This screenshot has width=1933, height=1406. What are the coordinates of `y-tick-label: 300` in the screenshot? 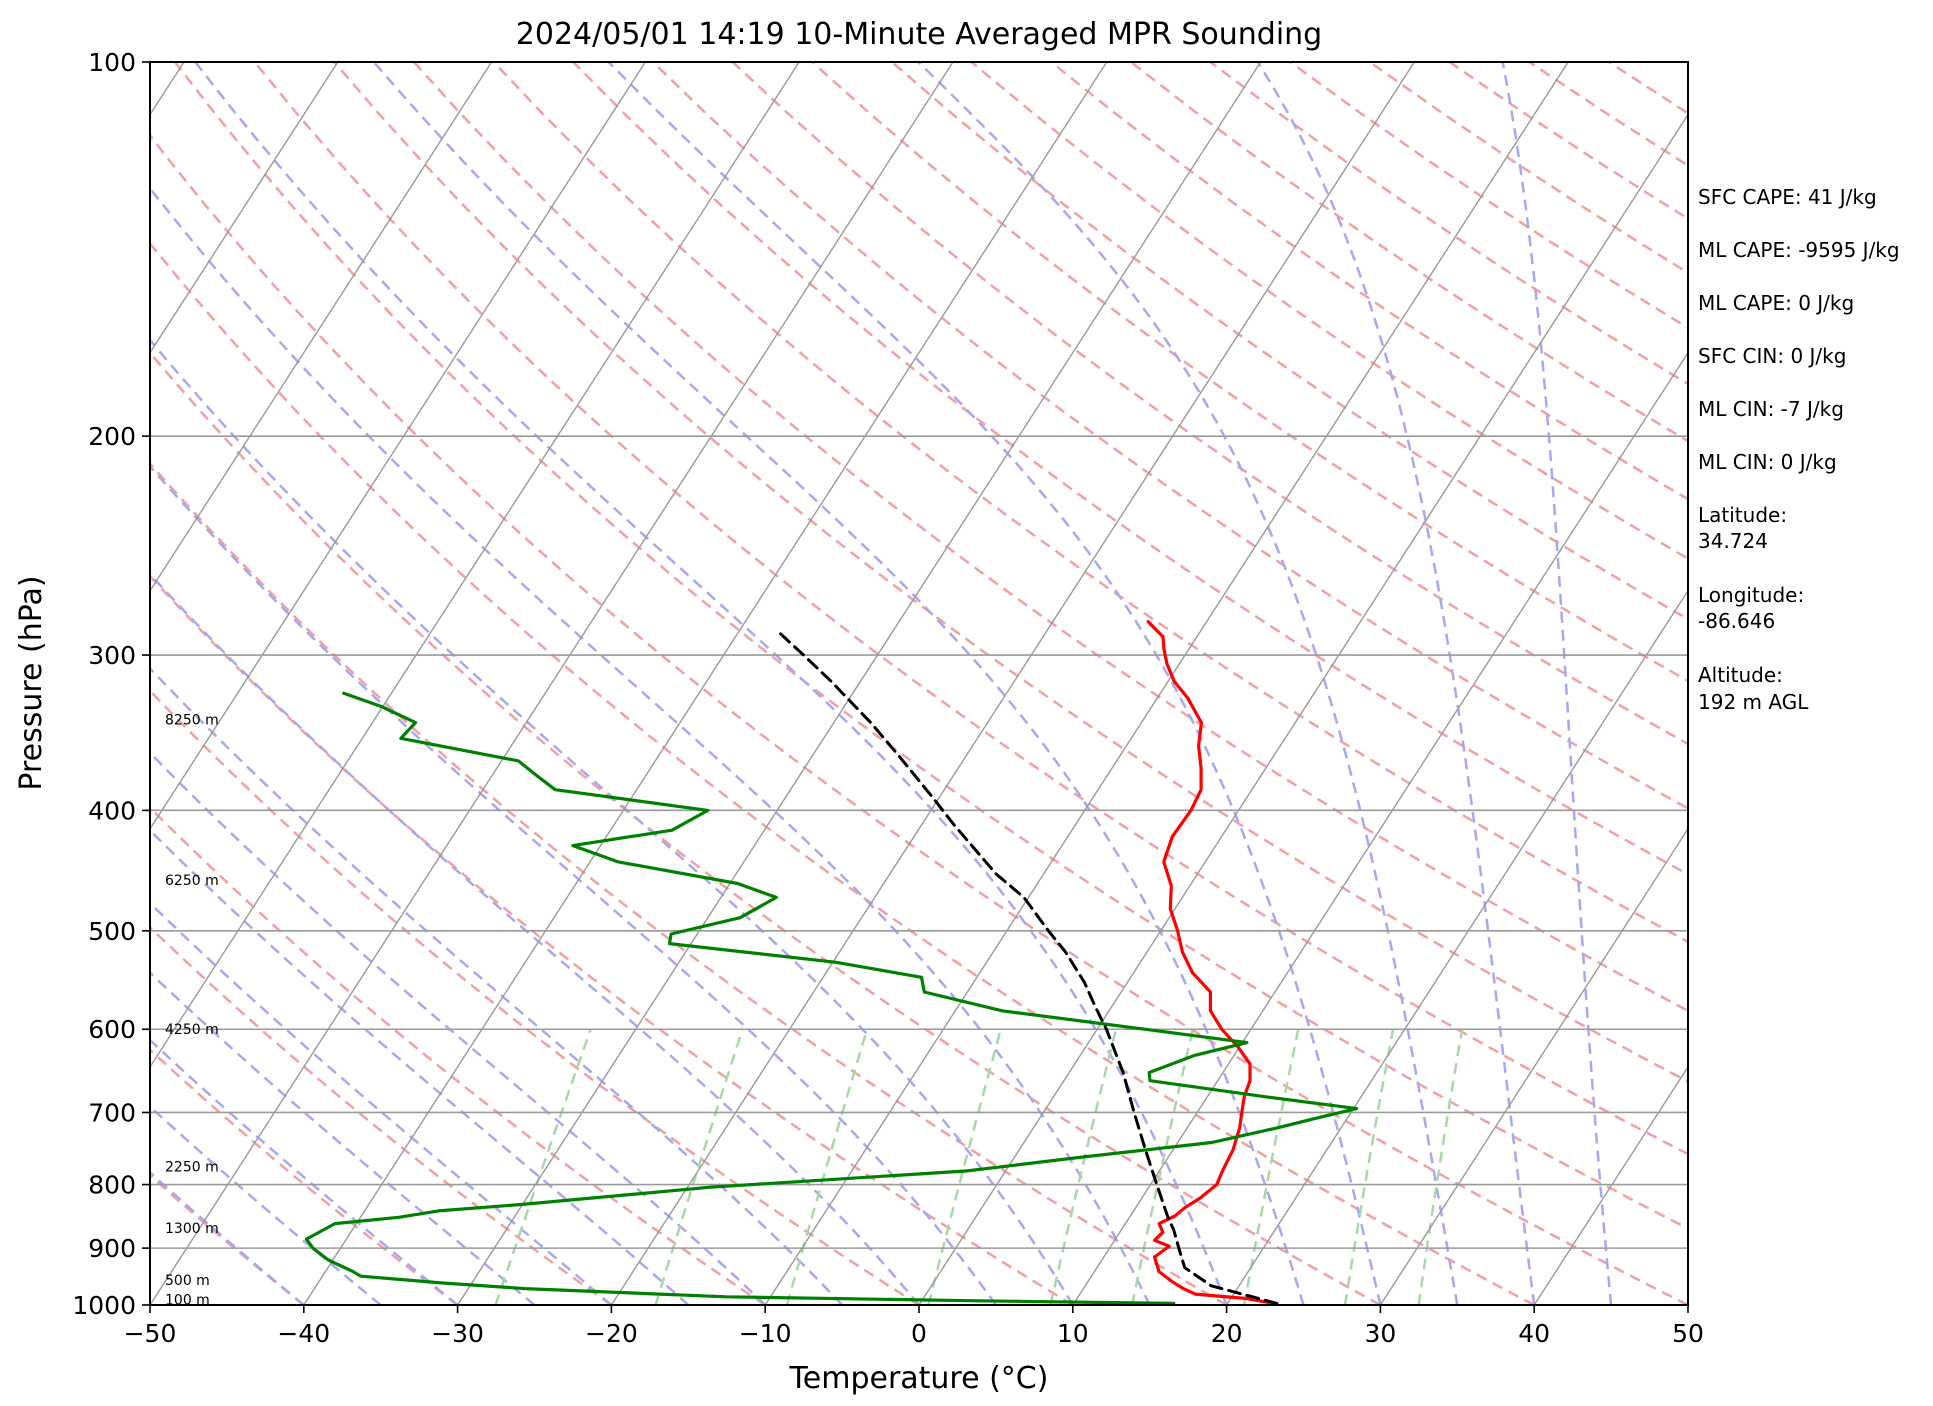 It's located at (112, 655).